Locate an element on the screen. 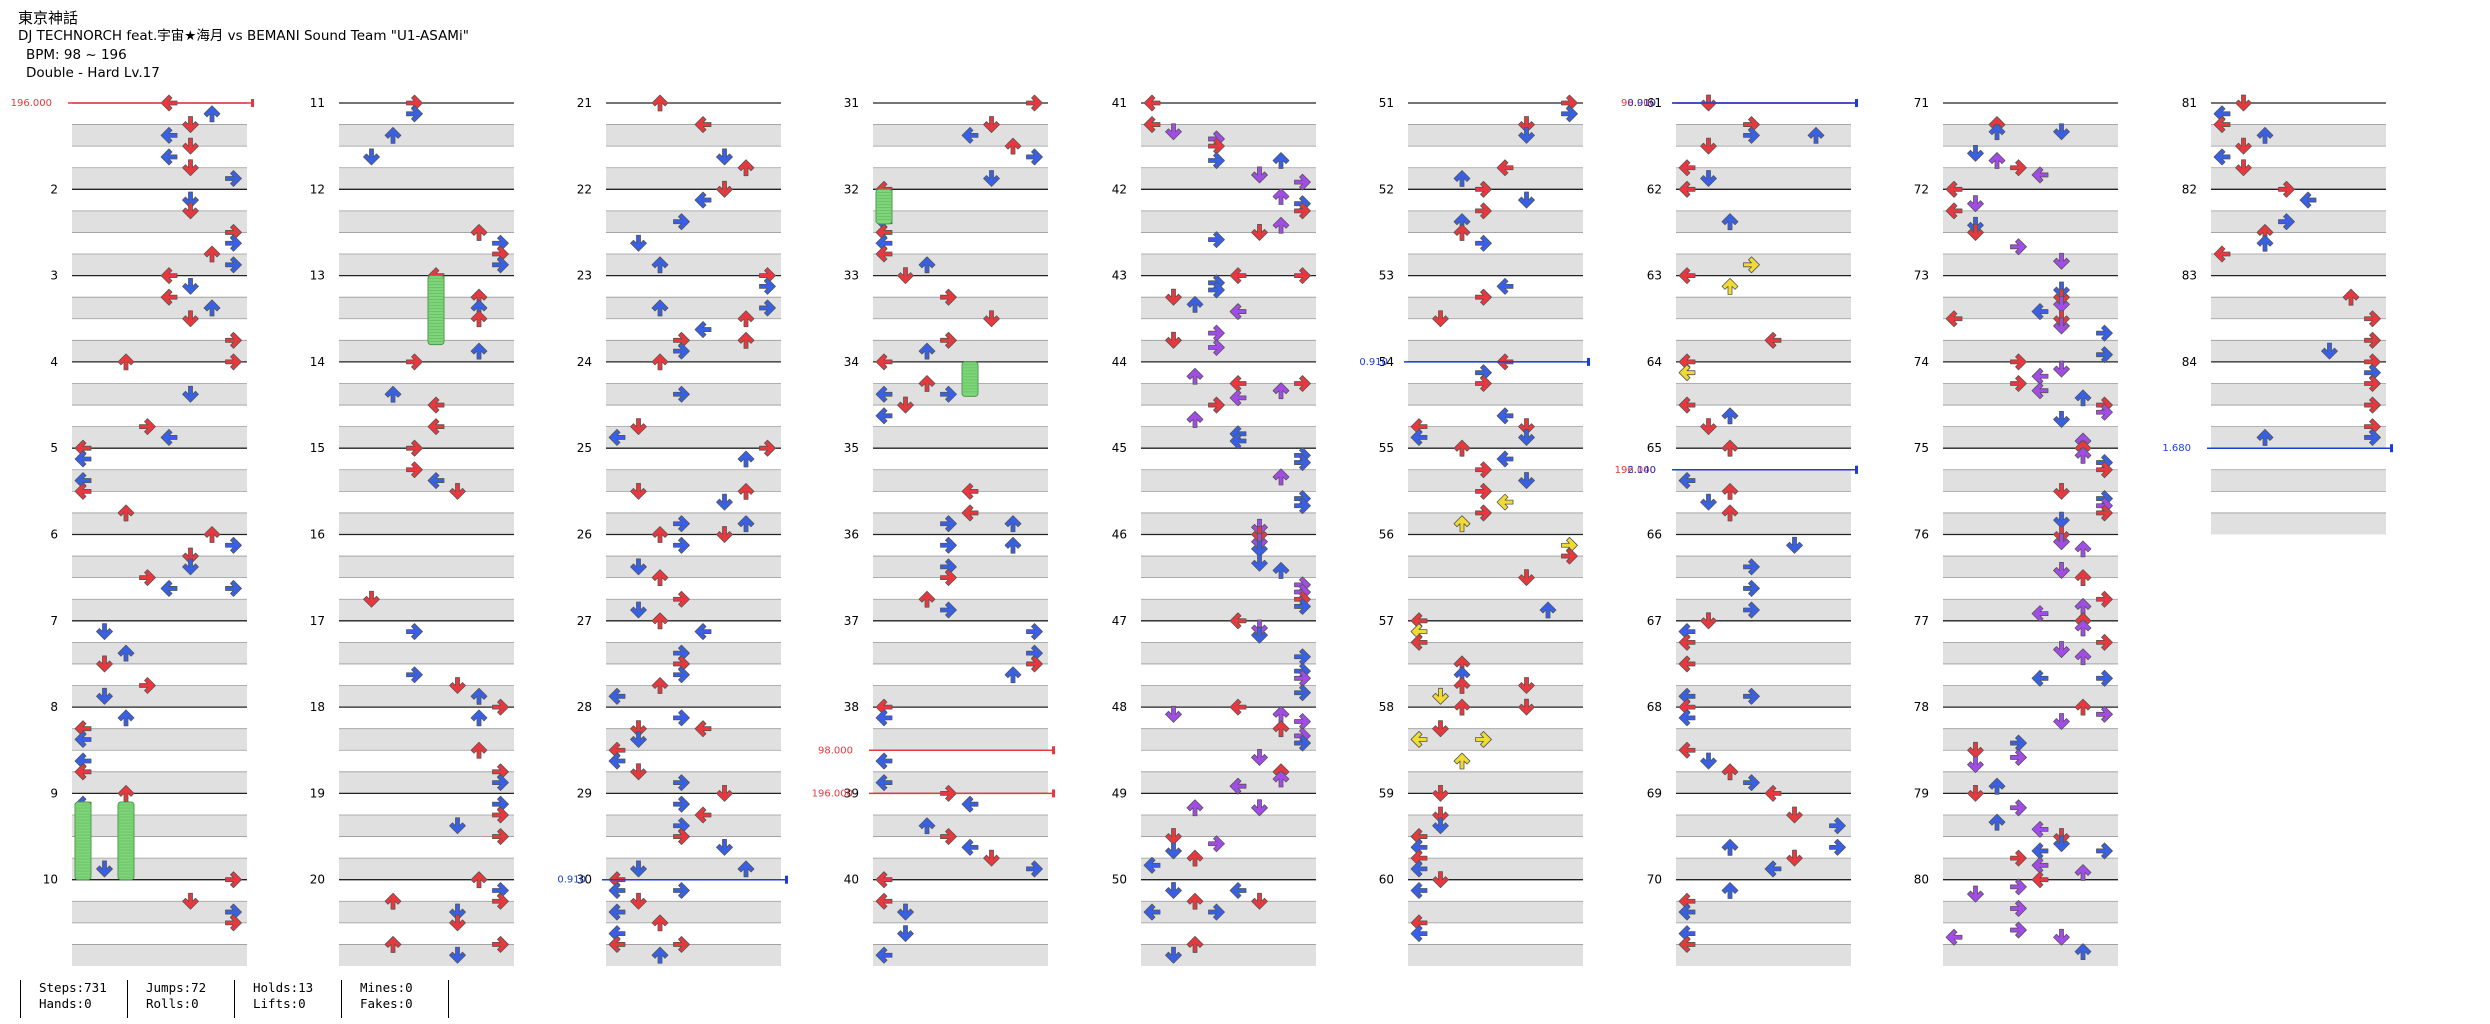 The image size is (2490, 1024). measure-number: 23 is located at coordinates (584, 276).